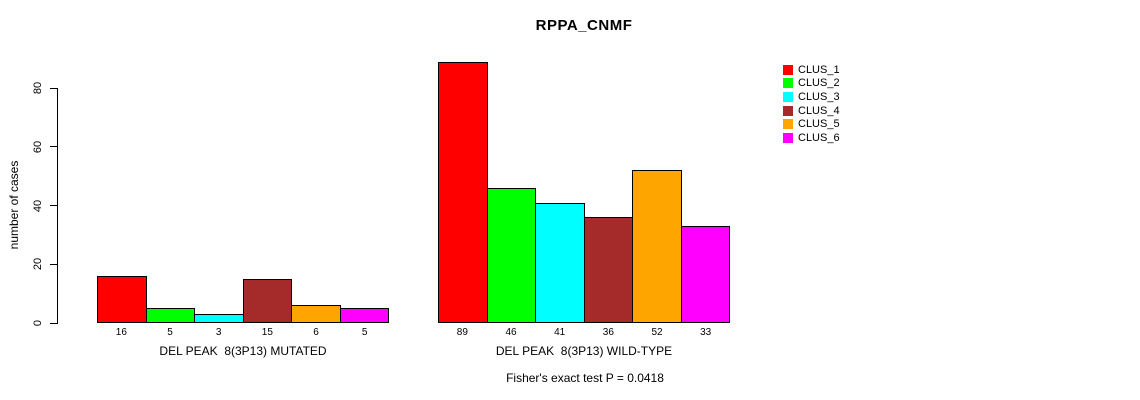  What do you see at coordinates (14, 205) in the screenshot?
I see `y-axis-title: number of cases` at bounding box center [14, 205].